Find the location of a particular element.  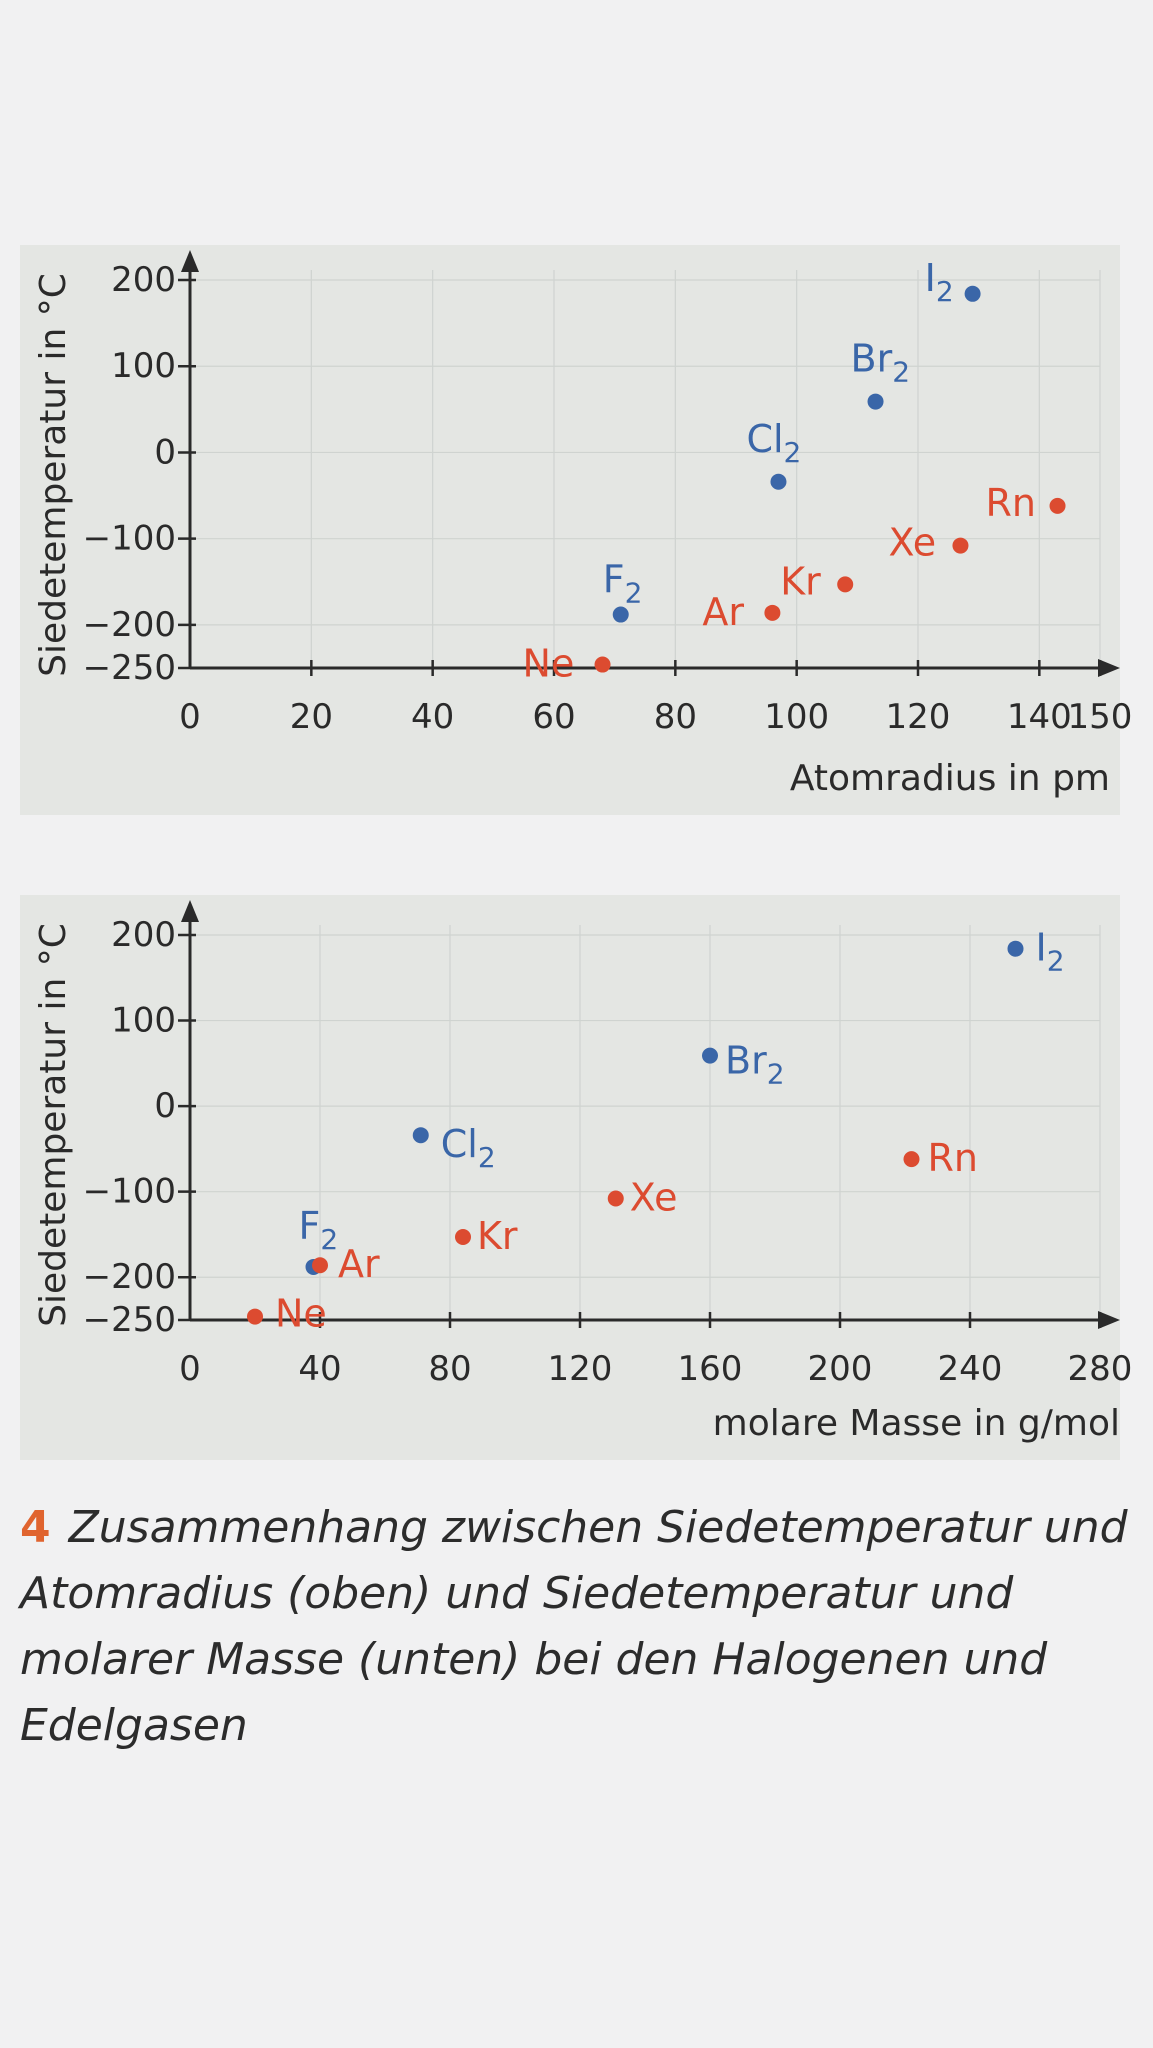

x-tick-label: 20 is located at coordinates (311, 717).